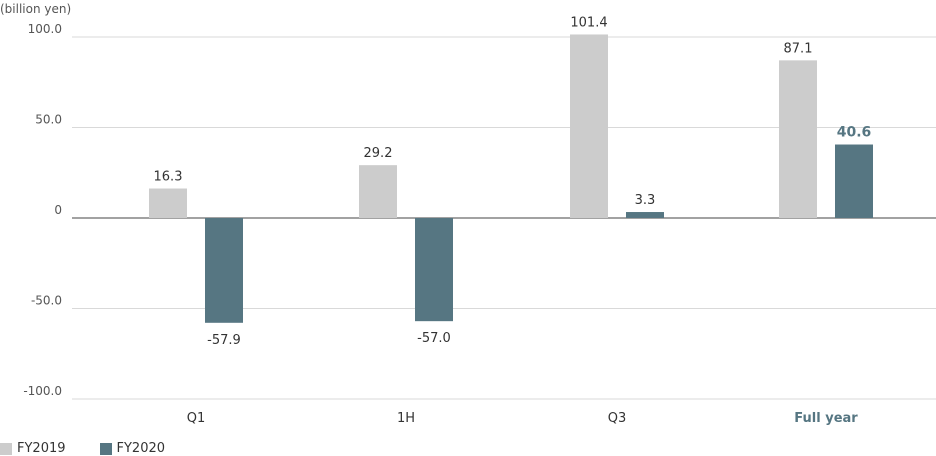 This screenshot has width=936, height=456. I want to click on legend-swatch-fy2019, so click(6, 448).